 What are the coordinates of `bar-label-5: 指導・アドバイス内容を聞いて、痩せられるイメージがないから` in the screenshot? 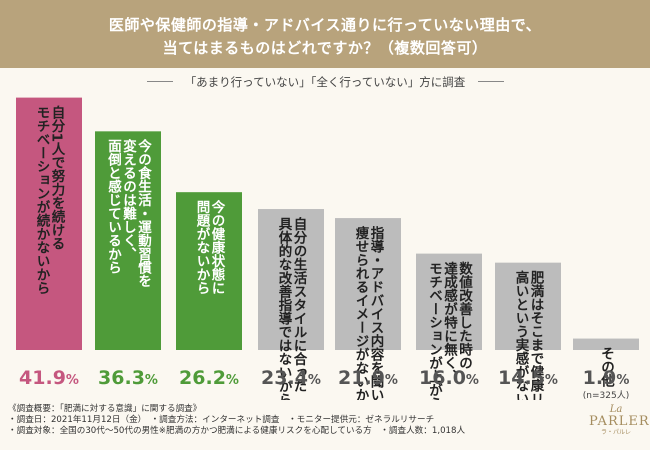 It's located at (369, 312).